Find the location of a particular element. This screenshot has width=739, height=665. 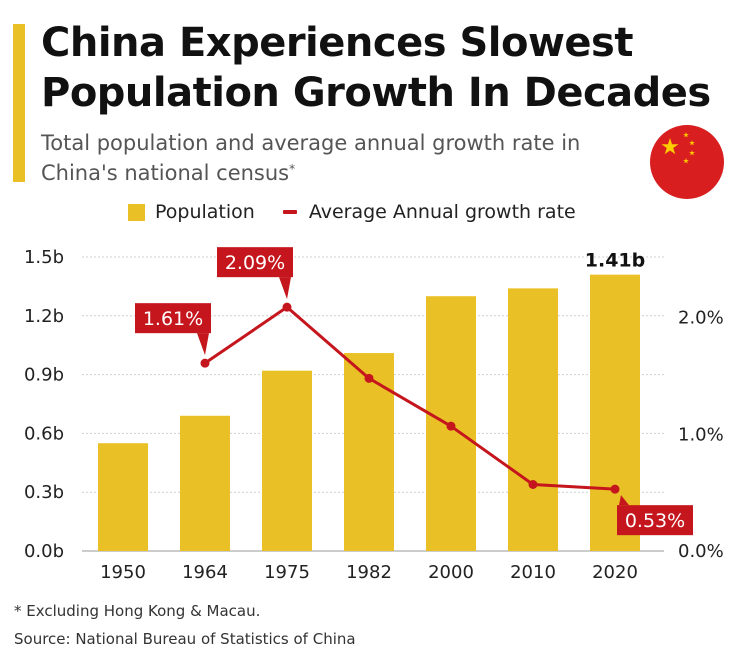

x-axis-tick-label: 1982 is located at coordinates (369, 572).